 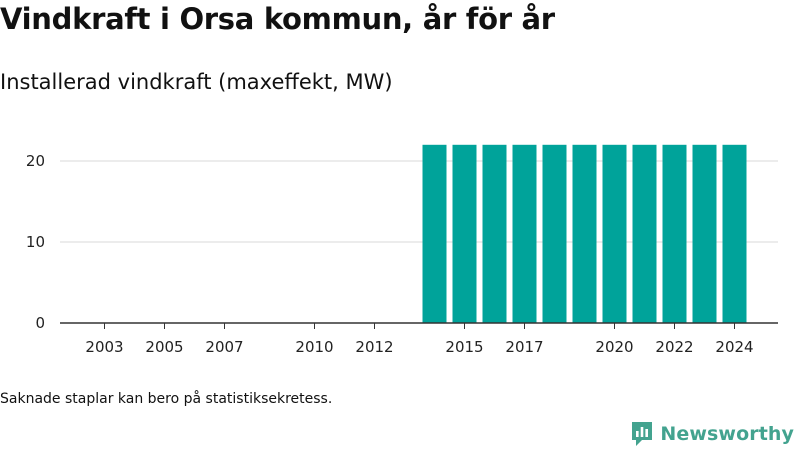 I want to click on chart-subtitle: Installerad vindkraft (maxeffekt, MW), so click(x=196, y=82).